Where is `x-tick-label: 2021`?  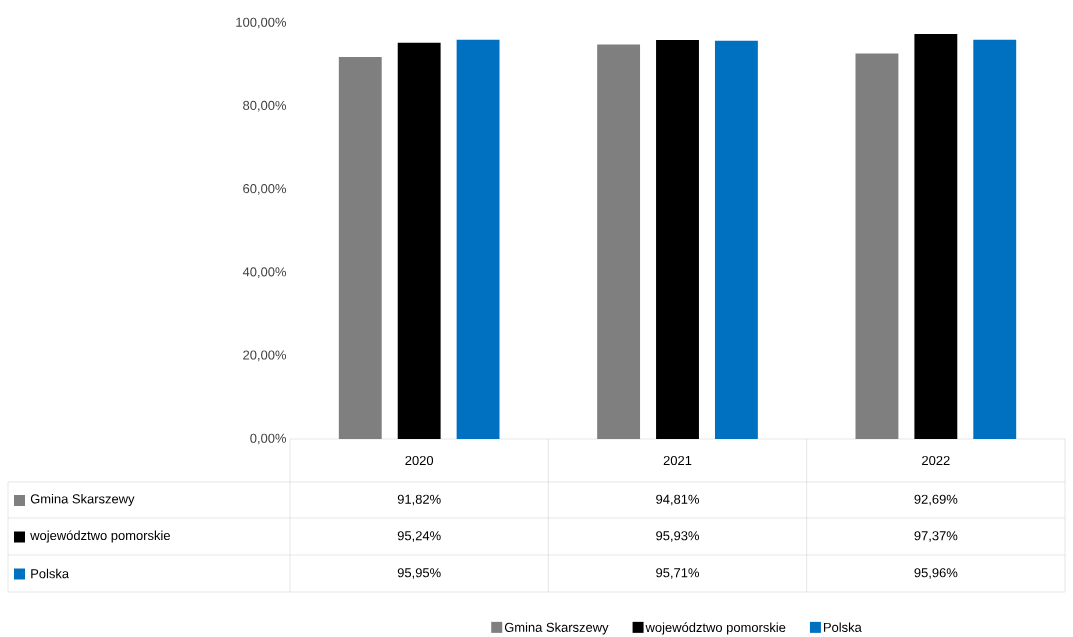
x-tick-label: 2021 is located at coordinates (677, 460).